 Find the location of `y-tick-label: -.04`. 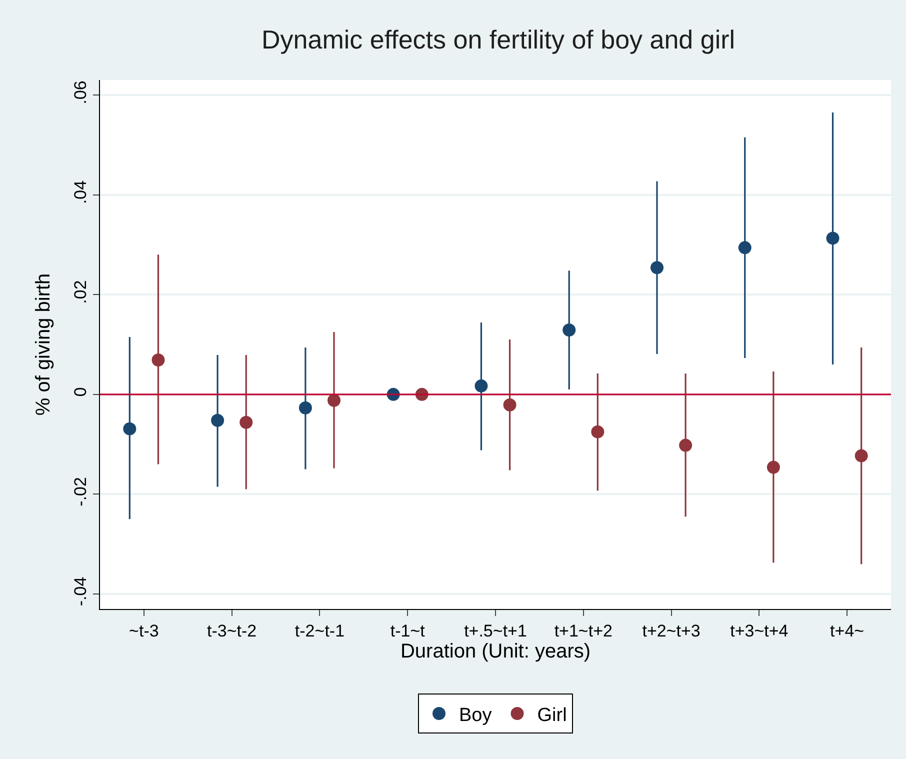

y-tick-label: -.04 is located at coordinates (80, 591).